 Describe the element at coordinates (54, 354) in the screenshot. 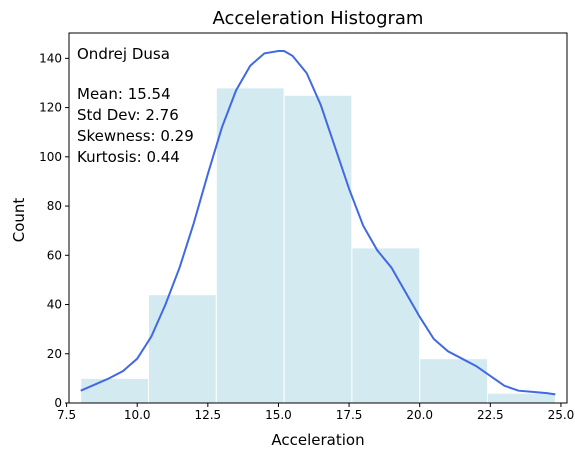

I see `y-tick-label: 20` at that location.